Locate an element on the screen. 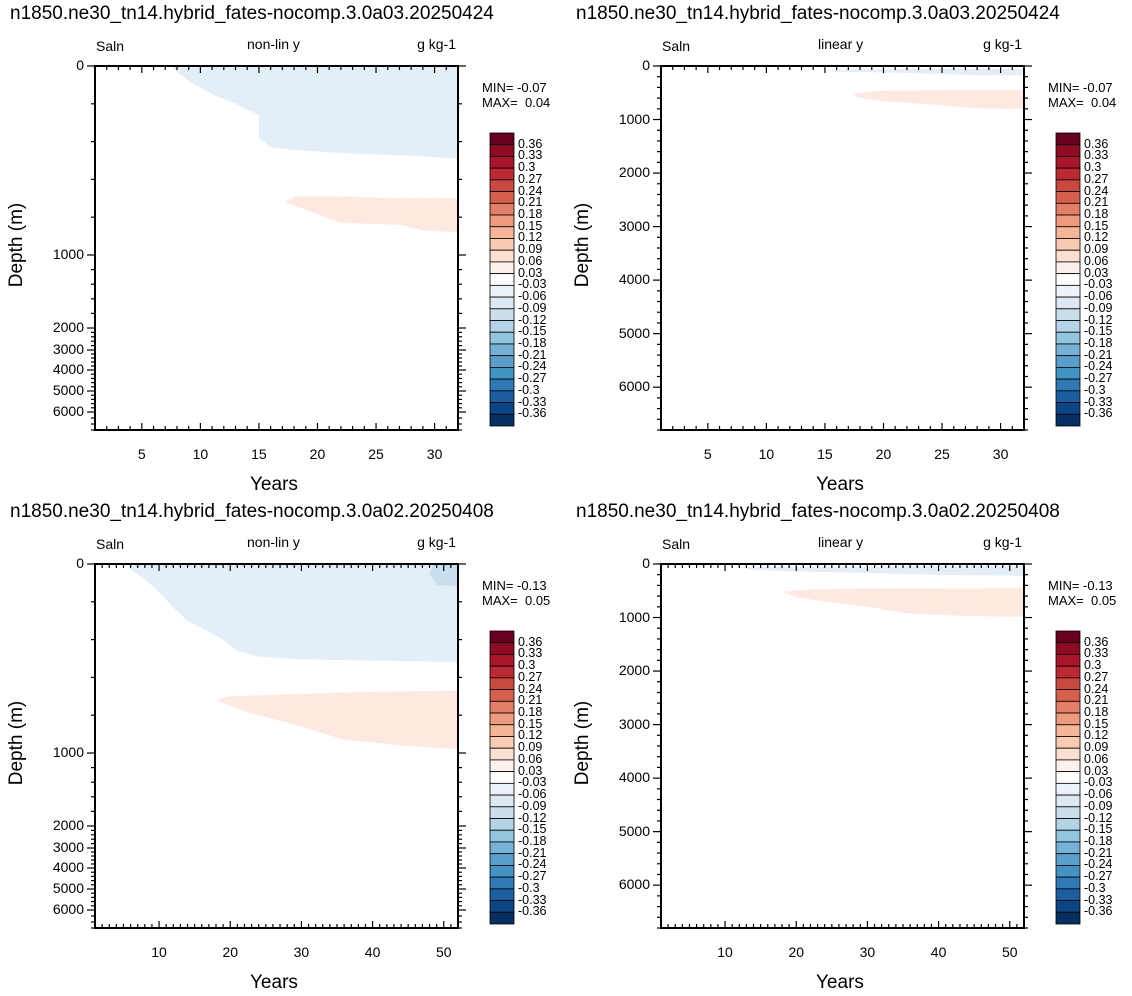  max-label: MAX= 0.05 is located at coordinates (1082, 600).